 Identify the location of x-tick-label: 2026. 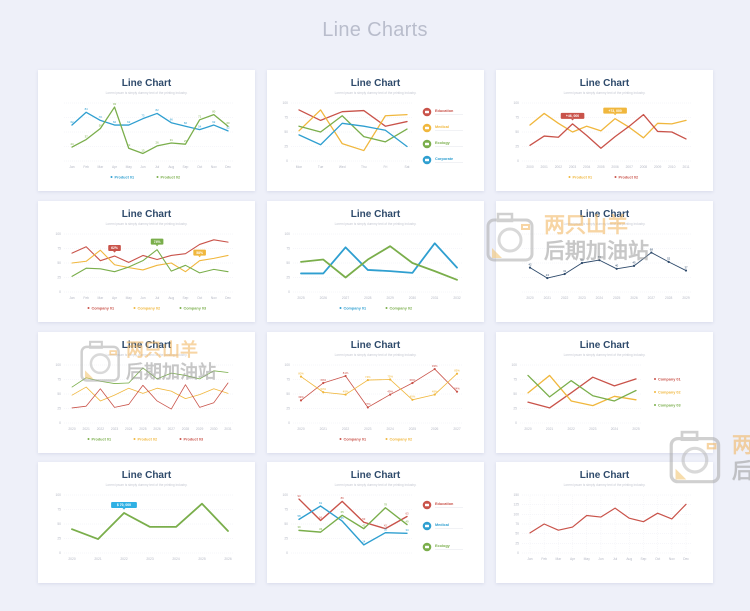
(435, 429).